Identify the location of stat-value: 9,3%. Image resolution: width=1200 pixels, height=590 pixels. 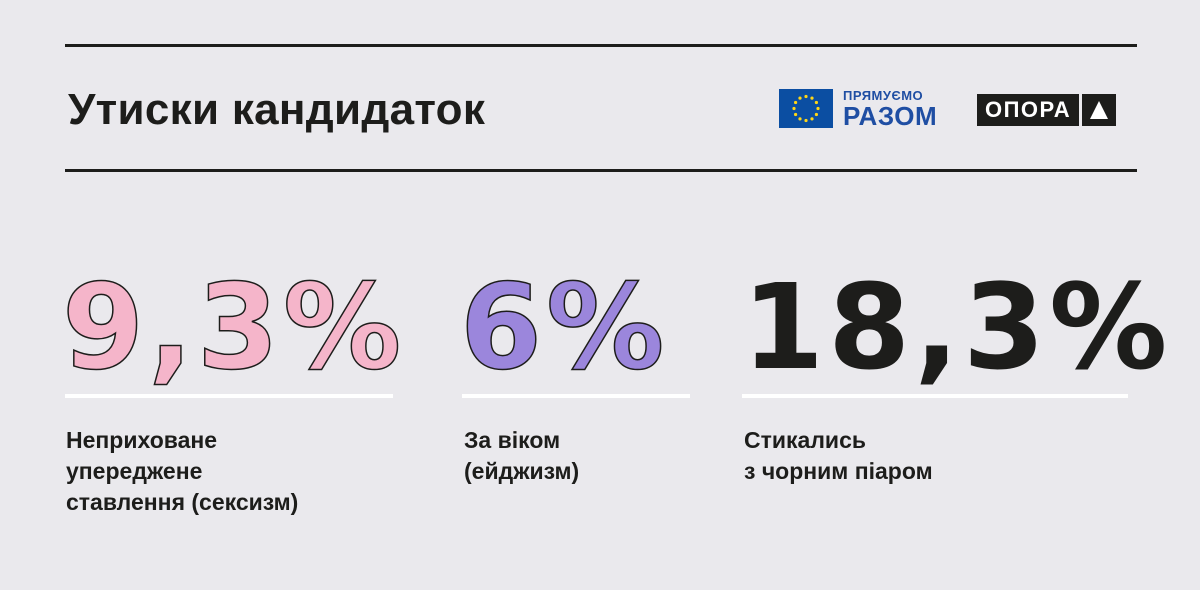
(233, 327).